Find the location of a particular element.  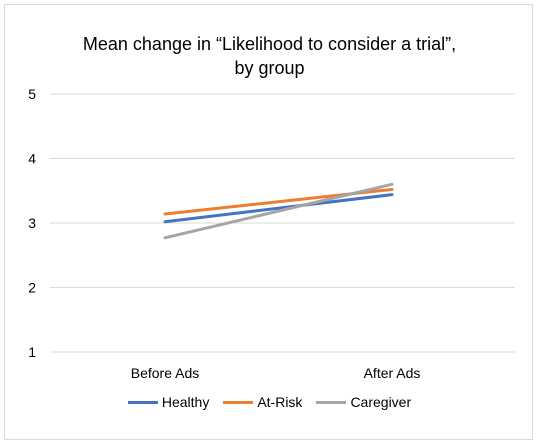

legend-swatch-healthy is located at coordinates (142, 402).